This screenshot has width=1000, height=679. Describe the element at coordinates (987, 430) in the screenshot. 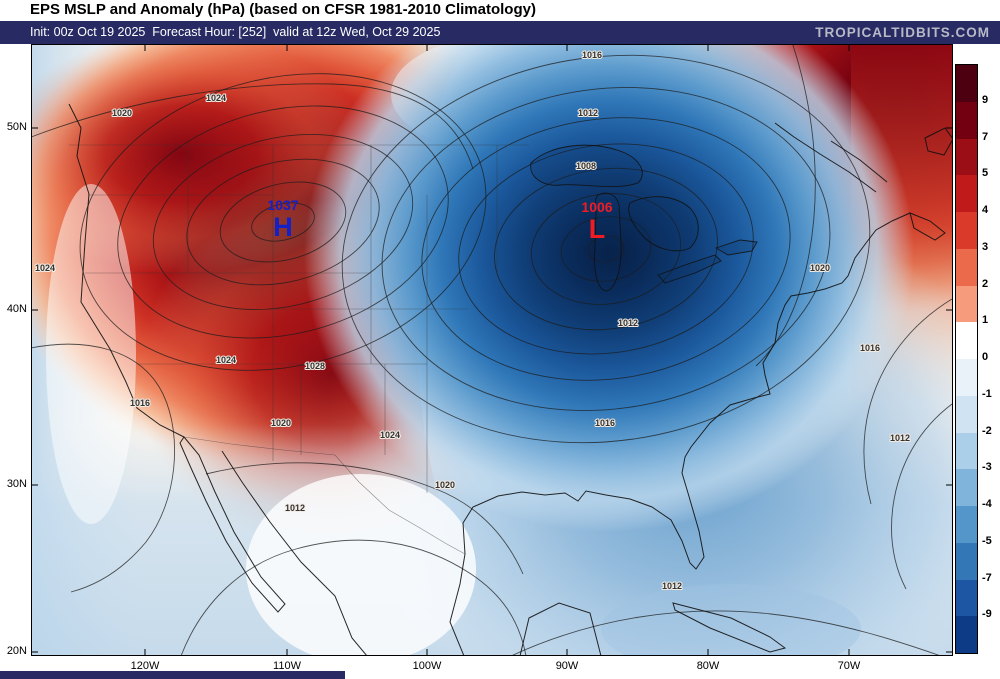

I see `colorbar-tick: -2` at that location.